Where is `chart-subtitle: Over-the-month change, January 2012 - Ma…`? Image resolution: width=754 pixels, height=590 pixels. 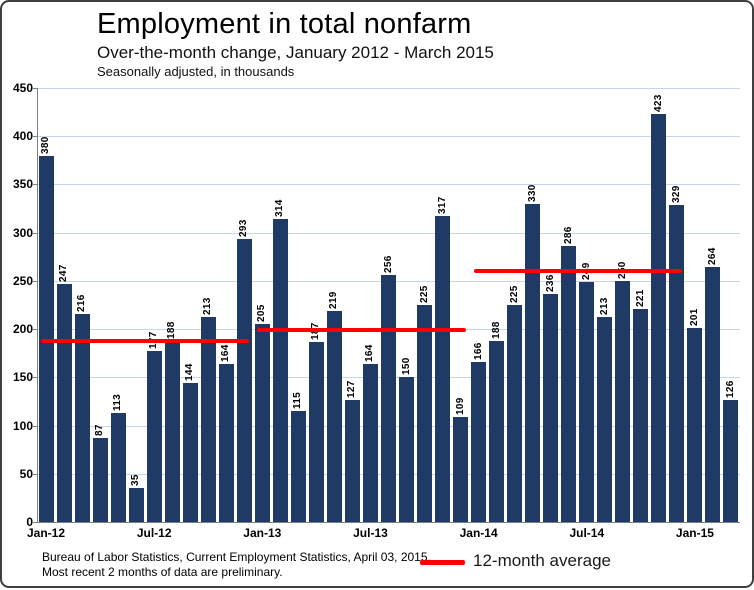
chart-subtitle: Over-the-month change, January 2012 - Ma… is located at coordinates (295, 52).